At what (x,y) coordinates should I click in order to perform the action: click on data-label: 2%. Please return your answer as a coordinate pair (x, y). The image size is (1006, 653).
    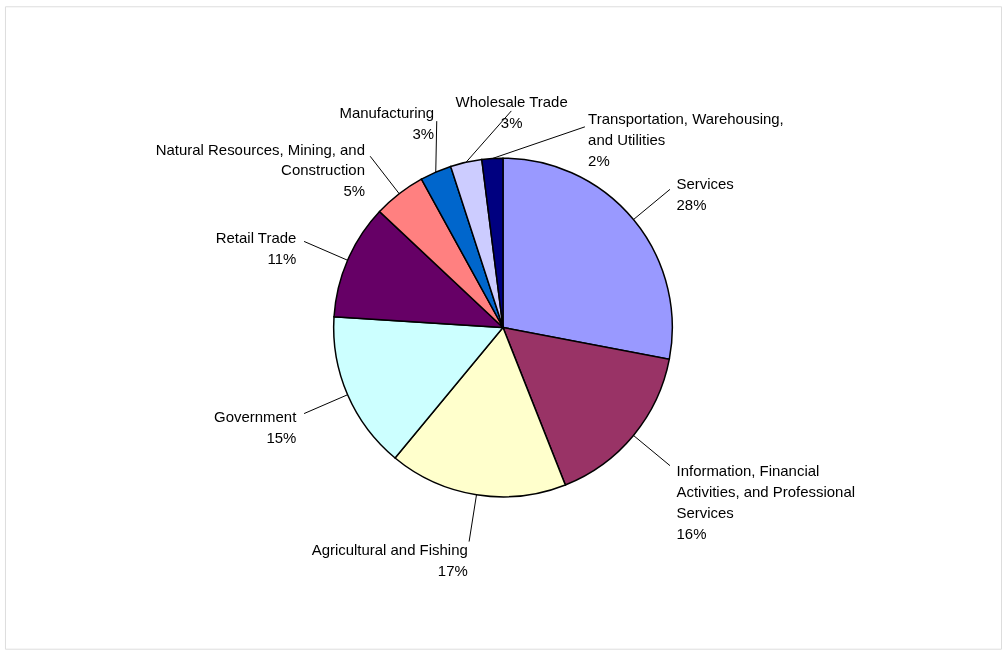
    Looking at the image, I should click on (599, 160).